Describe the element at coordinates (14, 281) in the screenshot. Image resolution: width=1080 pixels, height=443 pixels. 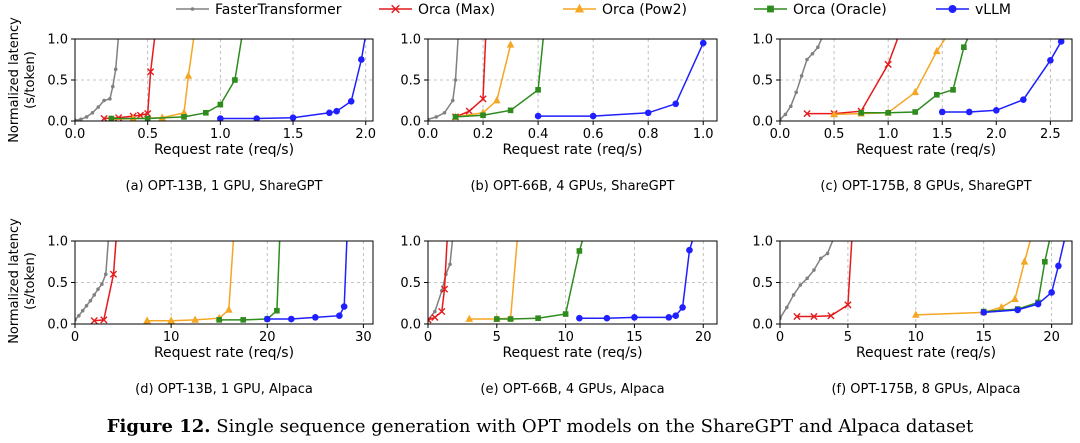
I see `y-axis-title: Normalized latency` at that location.